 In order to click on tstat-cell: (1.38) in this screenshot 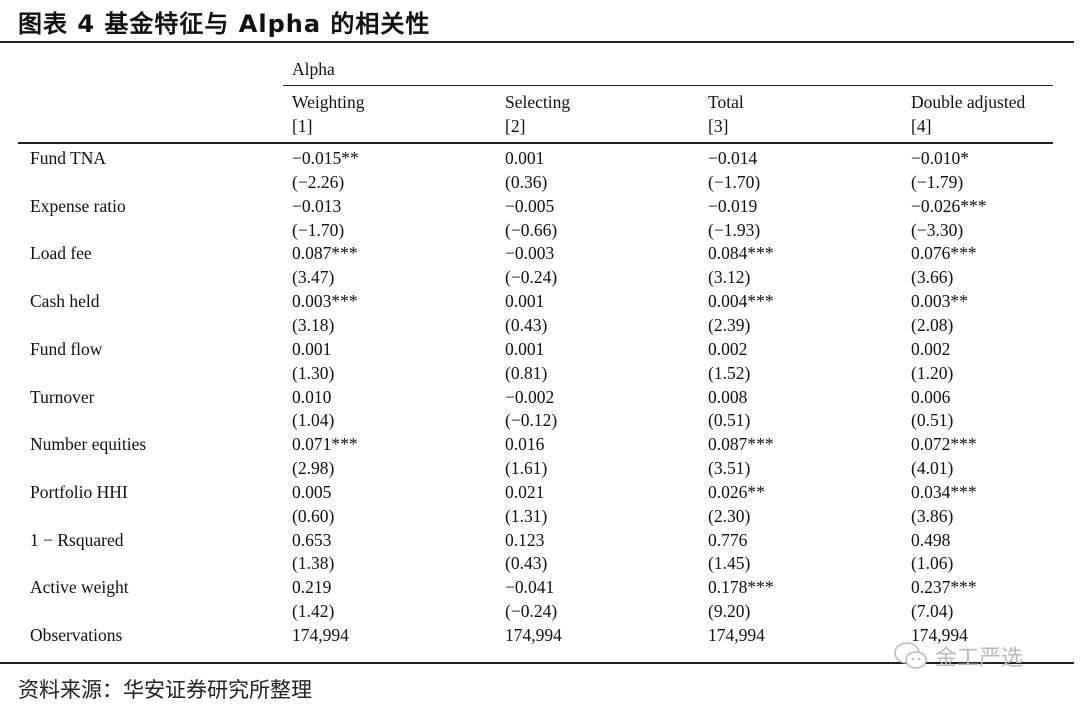, I will do `click(313, 563)`.